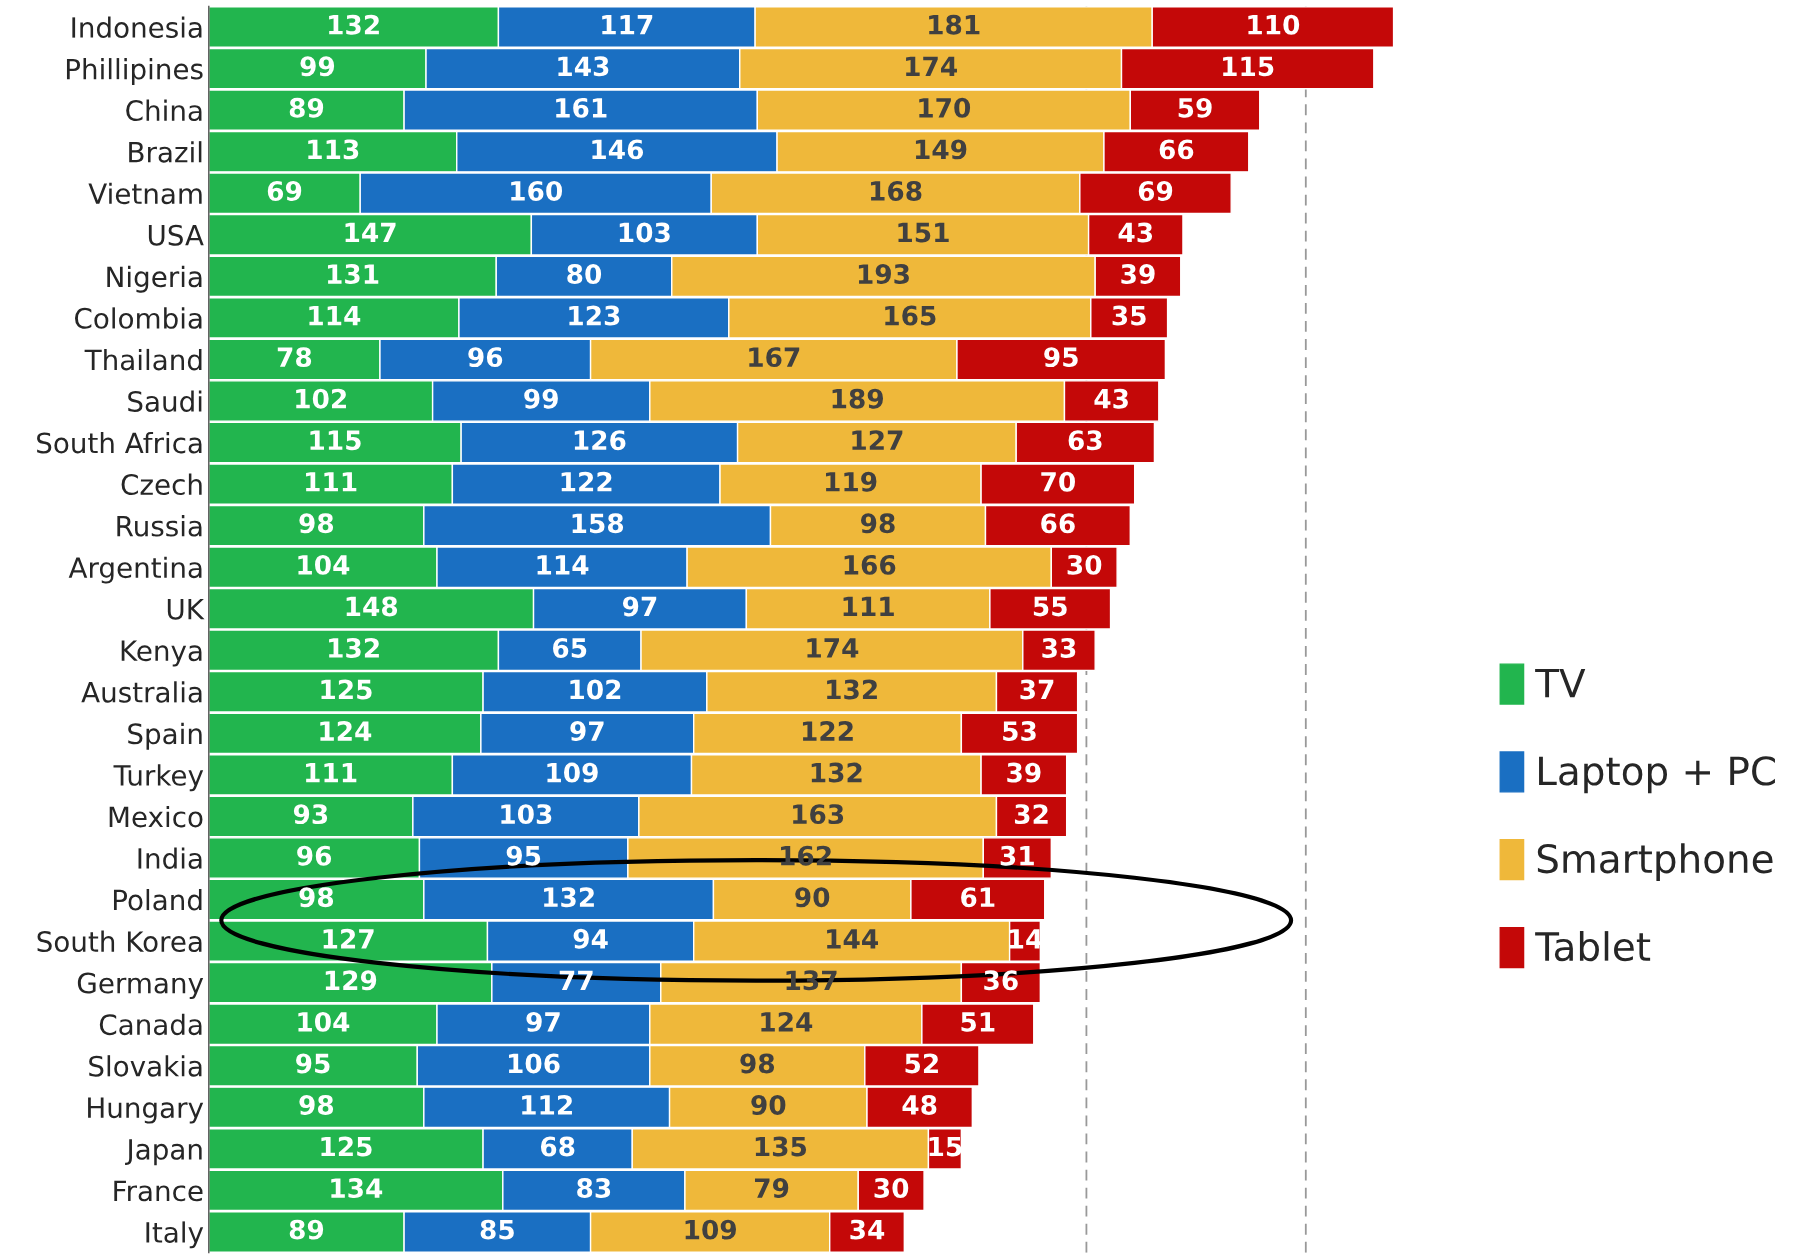 The image size is (1816, 1259). Describe the element at coordinates (818, 814) in the screenshot. I see `data-label: 163` at that location.